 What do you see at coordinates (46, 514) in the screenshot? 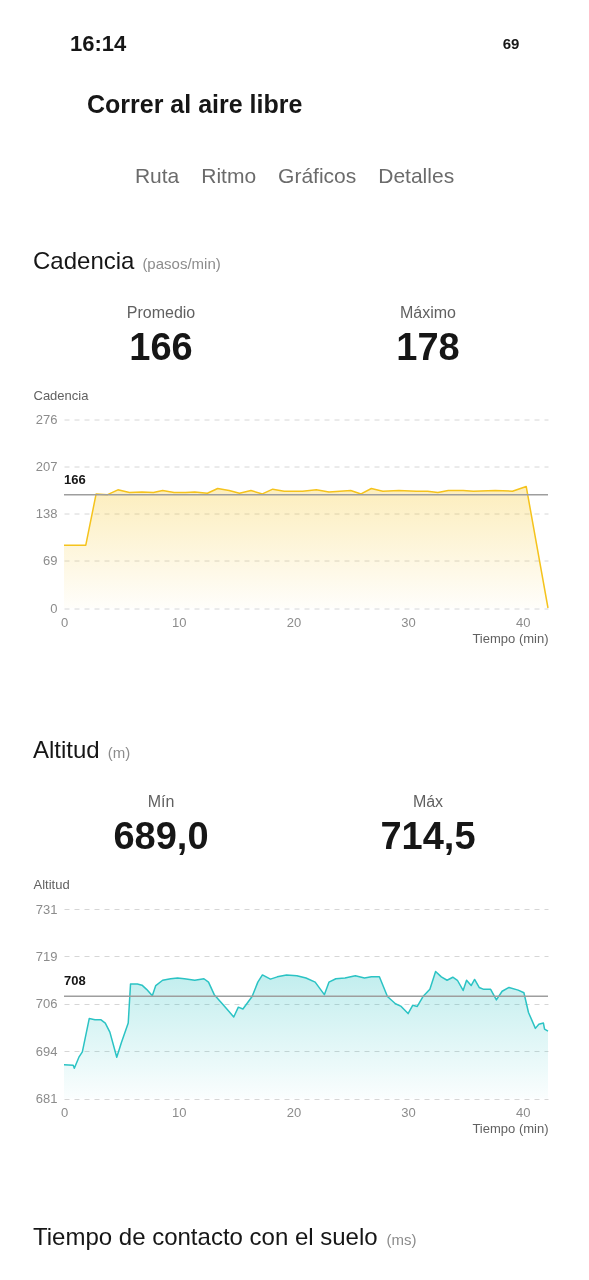
I see `y-tick-label: 138` at bounding box center [46, 514].